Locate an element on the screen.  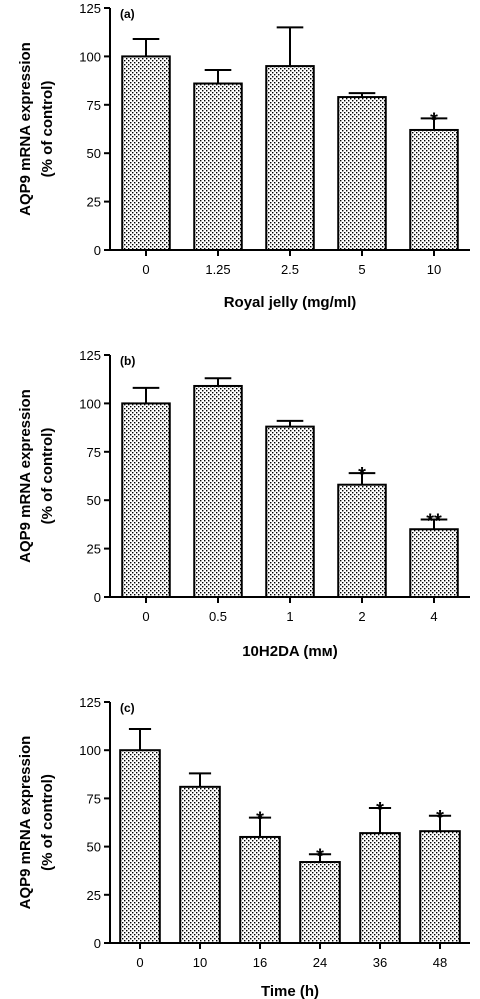
x-axis-title: Royal jelly (mg/ml) is located at coordinates (290, 302).